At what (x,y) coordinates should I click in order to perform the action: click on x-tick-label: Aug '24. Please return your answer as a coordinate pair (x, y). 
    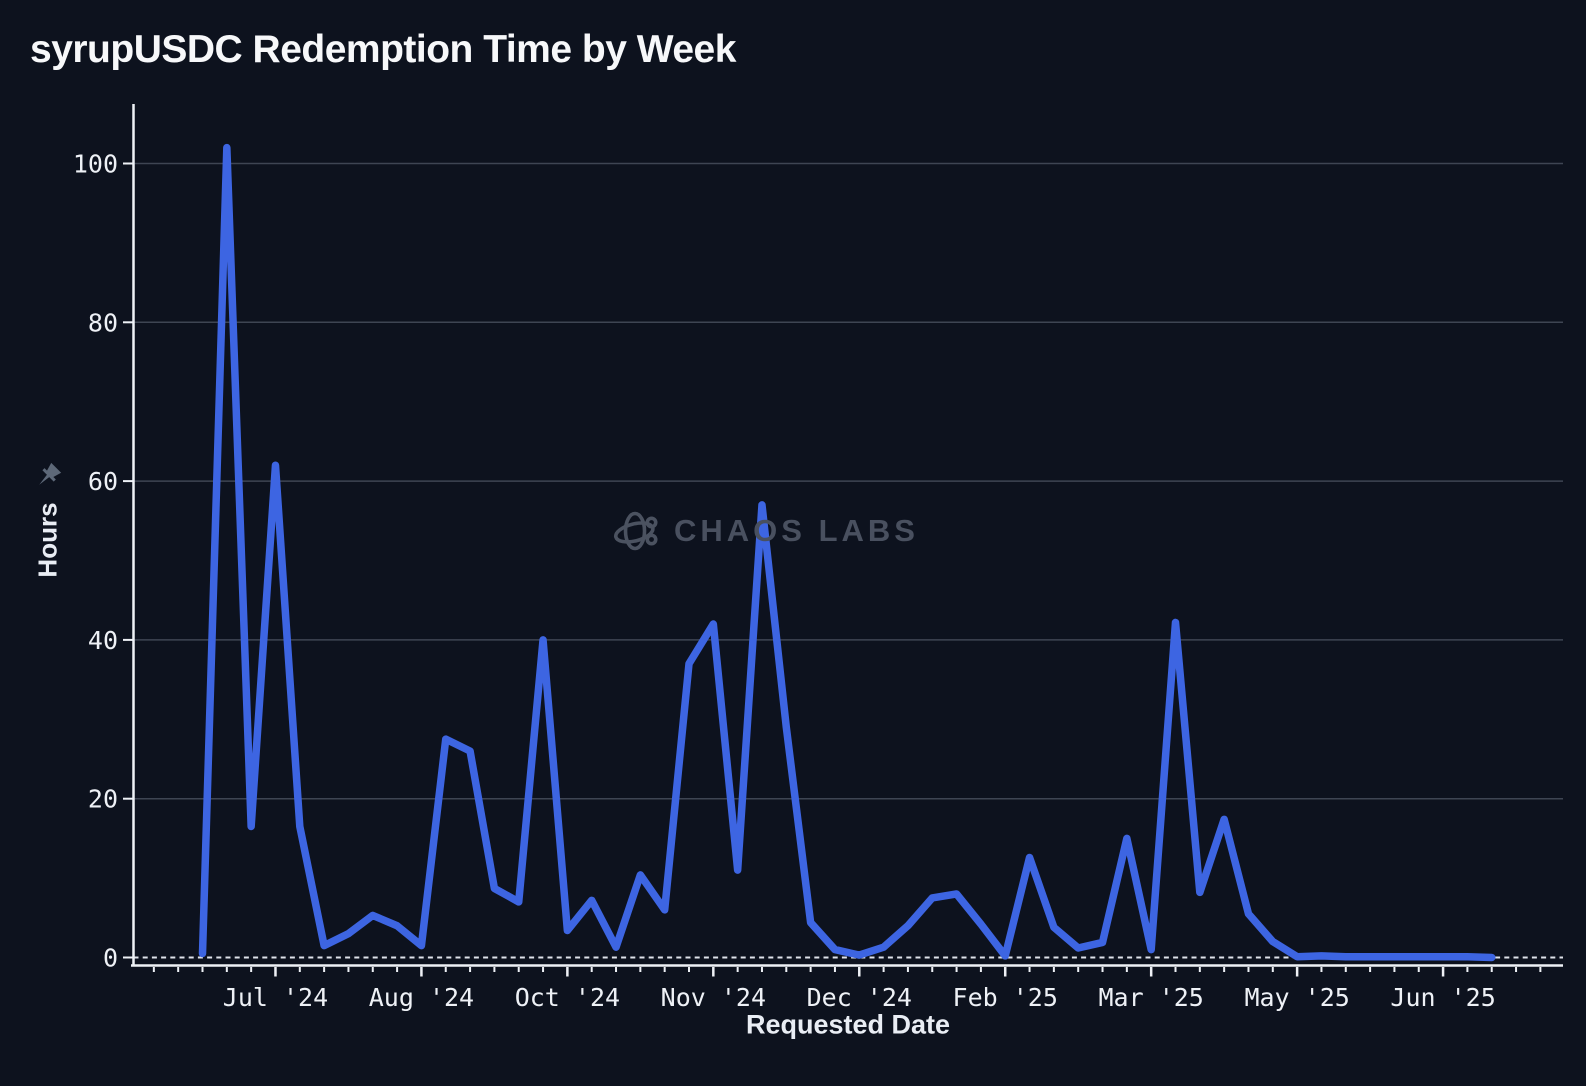
    Looking at the image, I should click on (421, 997).